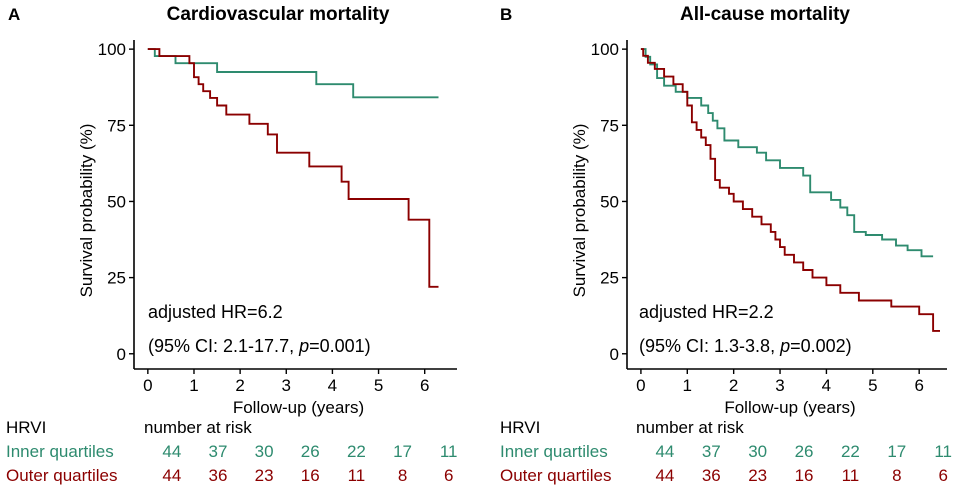 This screenshot has height=489, width=957. Describe the element at coordinates (259, 346) in the screenshot. I see `ci-annotation: (95% CI: 2.1-17.7, p=0.001)` at that location.